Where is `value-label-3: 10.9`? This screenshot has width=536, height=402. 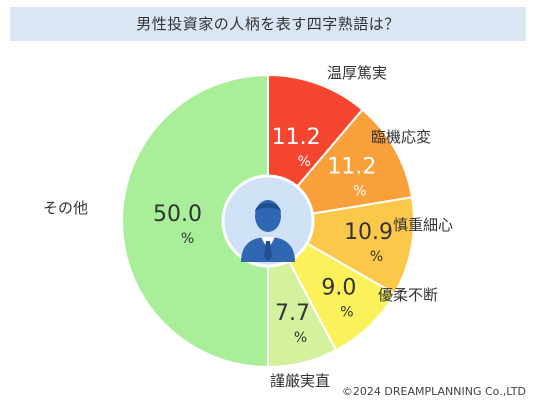 value-label-3: 10.9 is located at coordinates (368, 232).